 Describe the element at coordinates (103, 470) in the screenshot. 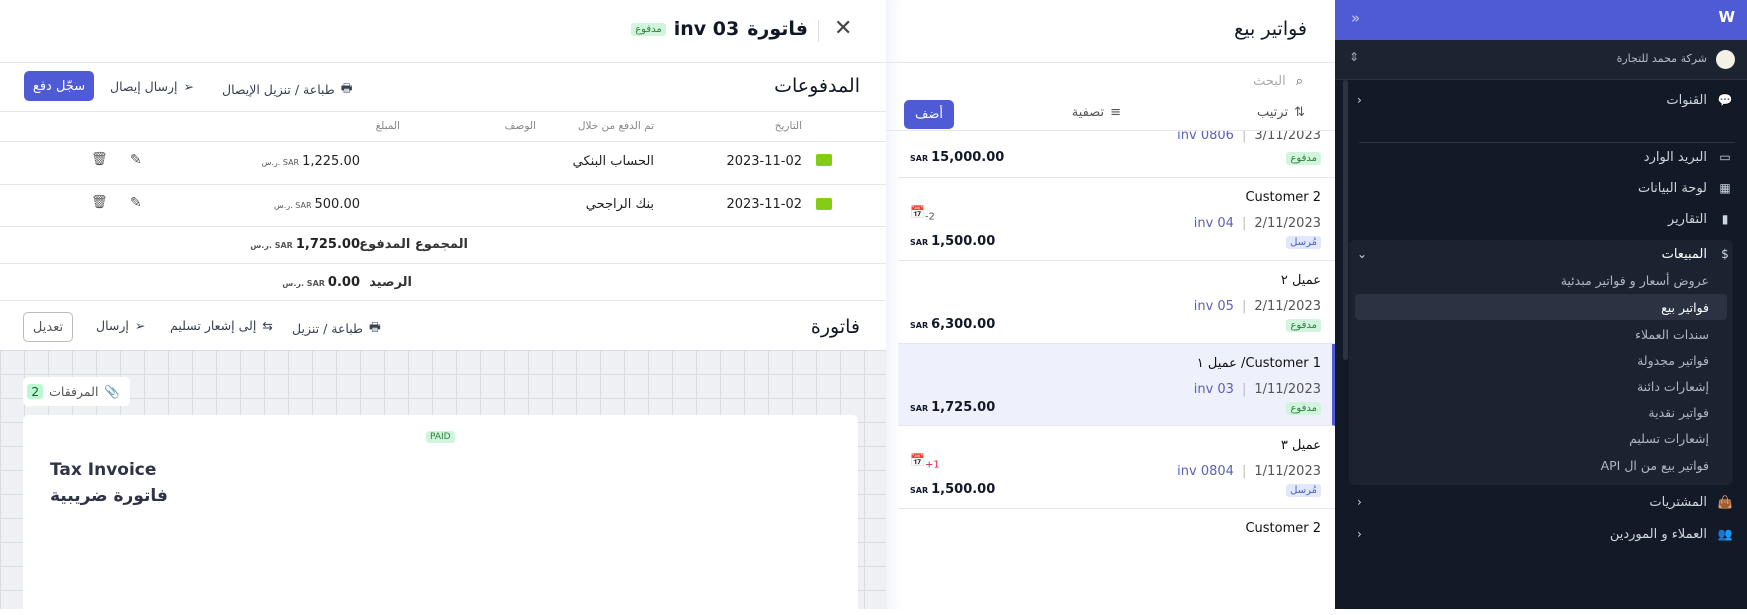

I see `doc-title-en: Tax Invoice` at that location.